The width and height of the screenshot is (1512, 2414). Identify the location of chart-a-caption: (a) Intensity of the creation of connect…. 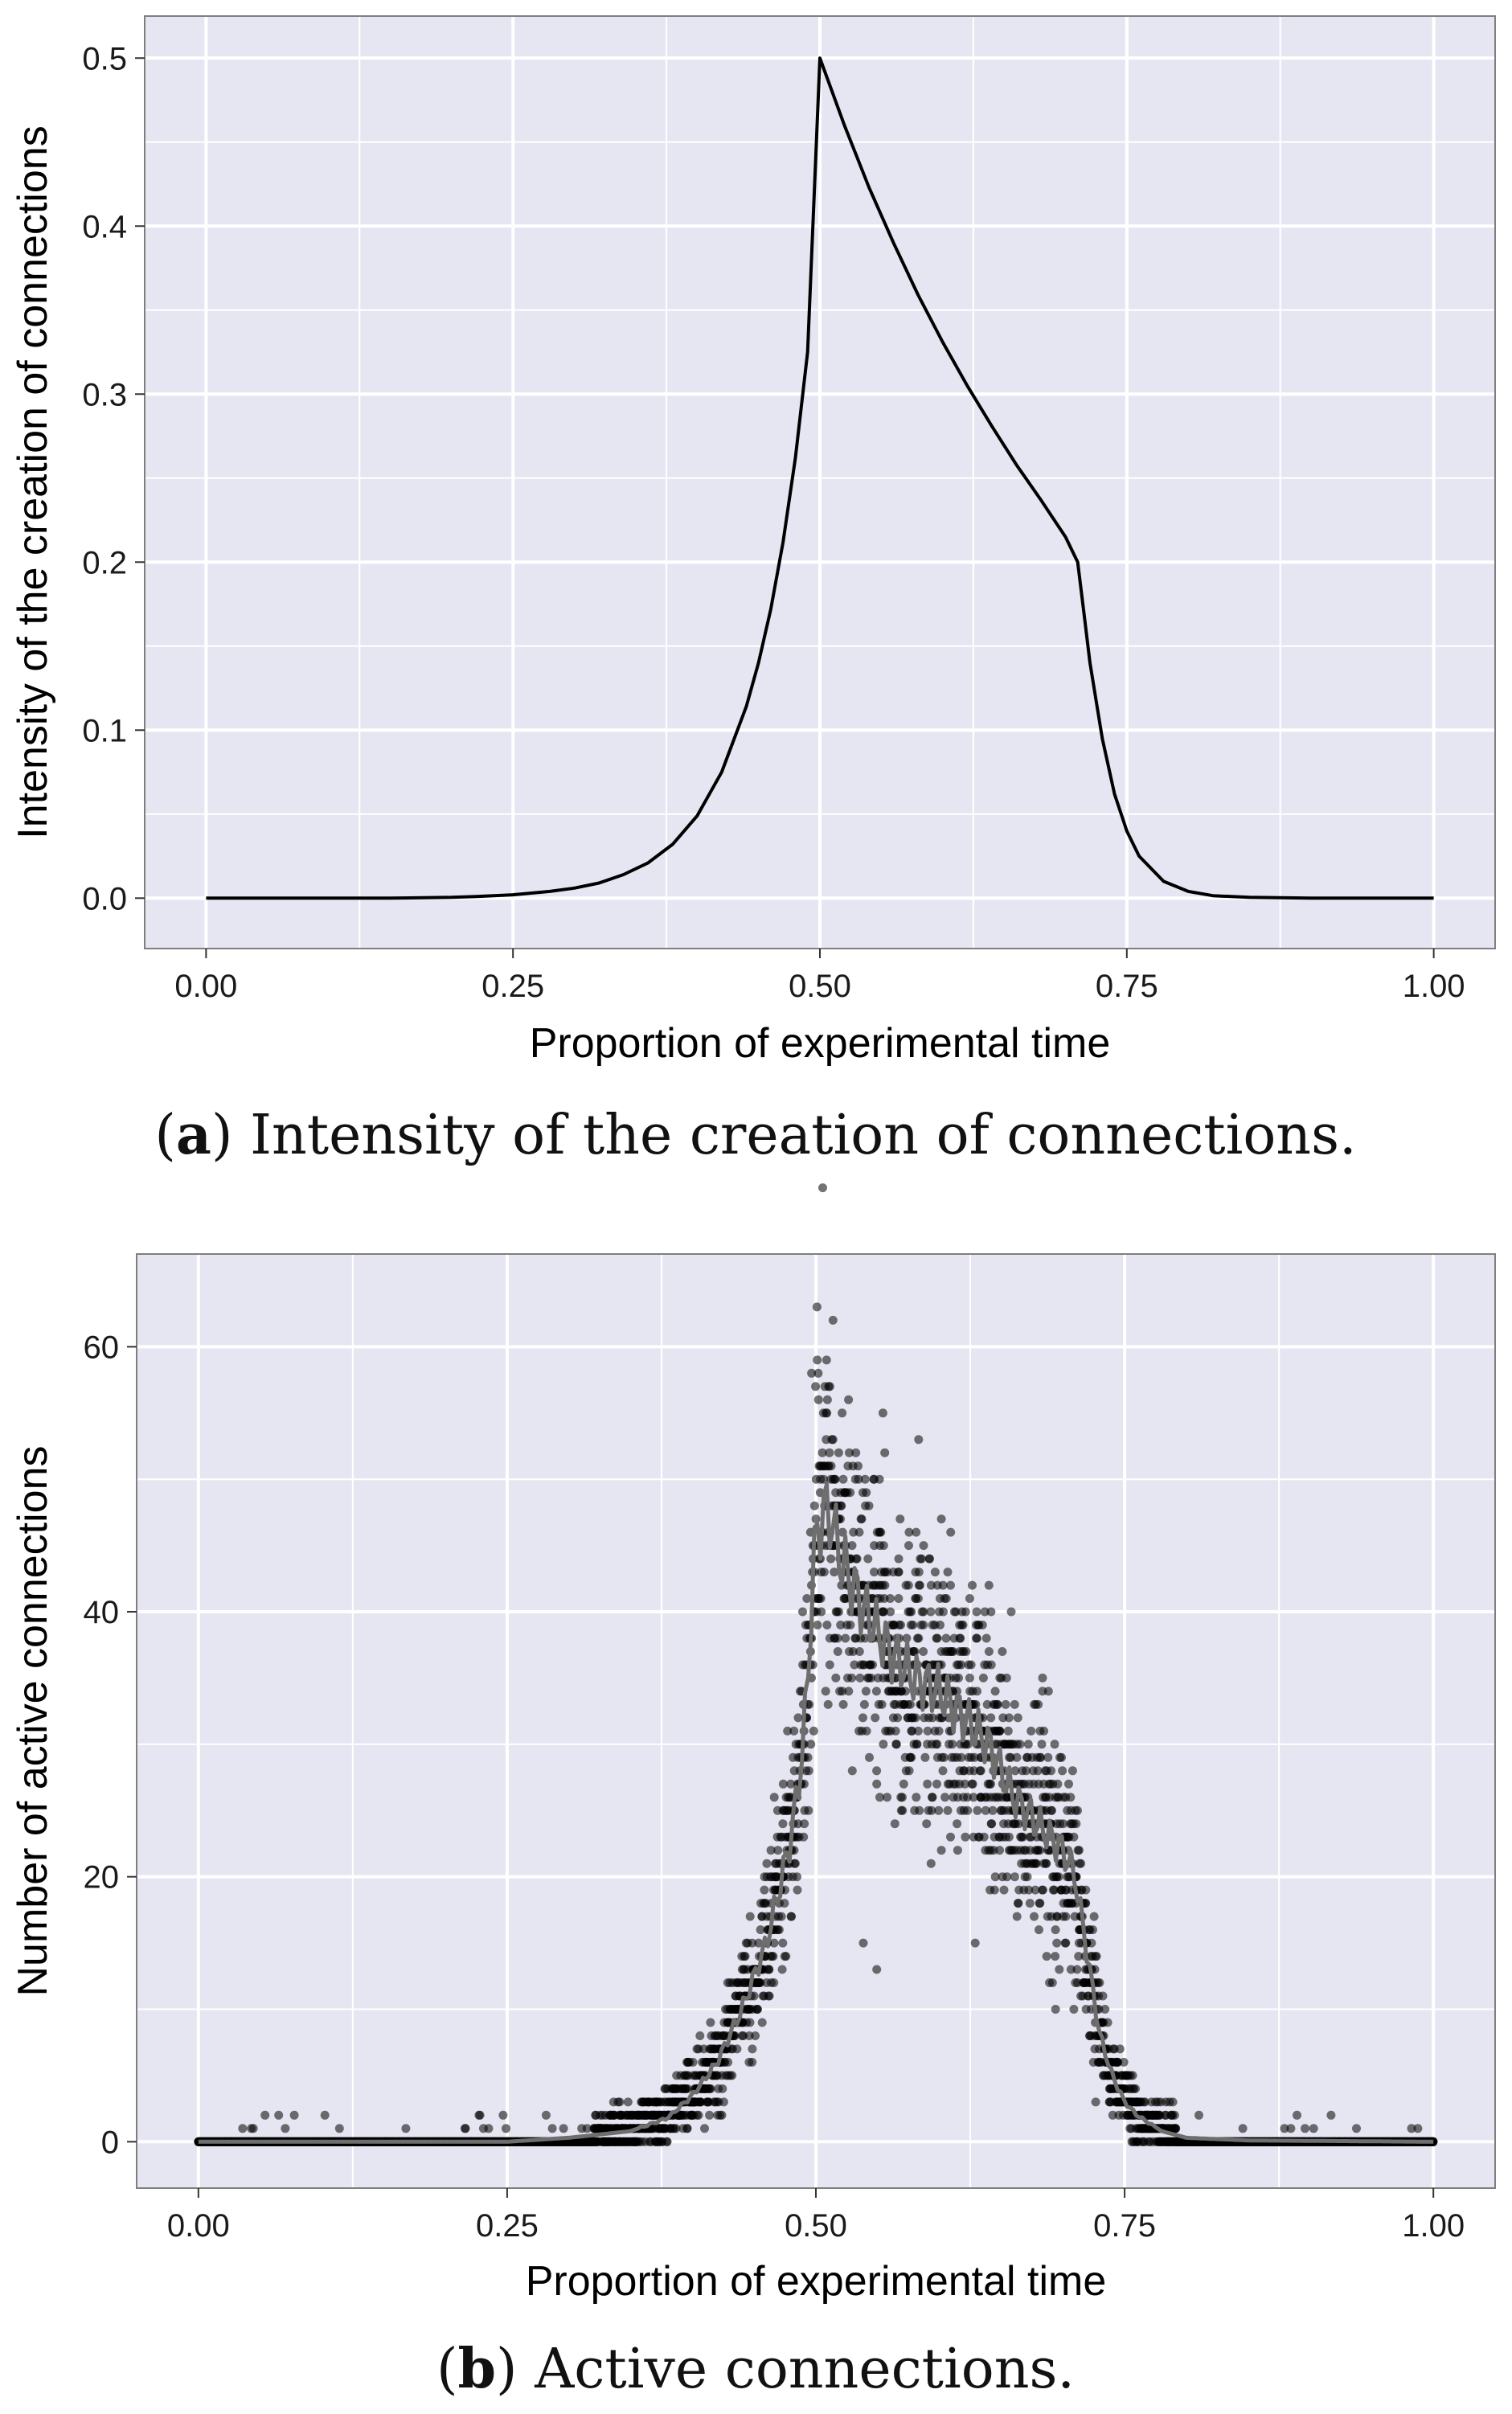
(755, 1135).